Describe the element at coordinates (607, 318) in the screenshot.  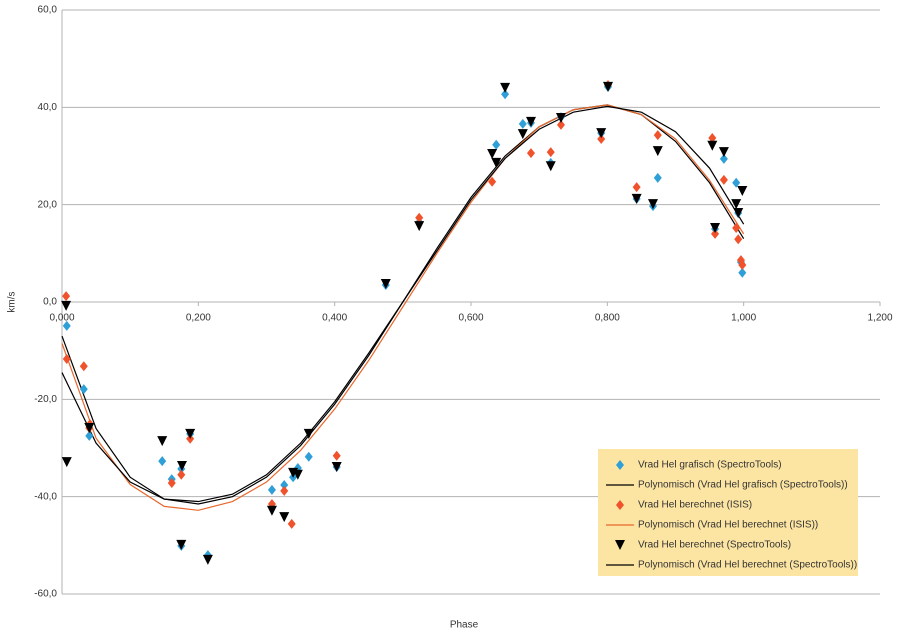
I see `x-tick-label: 0,800` at that location.